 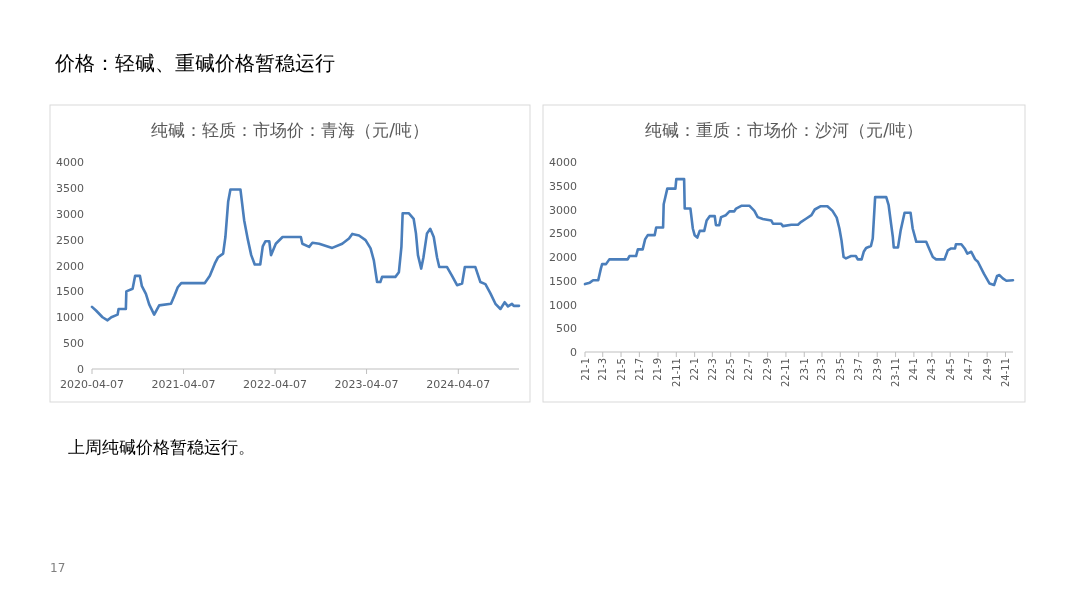 I want to click on text: 价格：轻碱、重碱价格暂稳运行, so click(x=194, y=63).